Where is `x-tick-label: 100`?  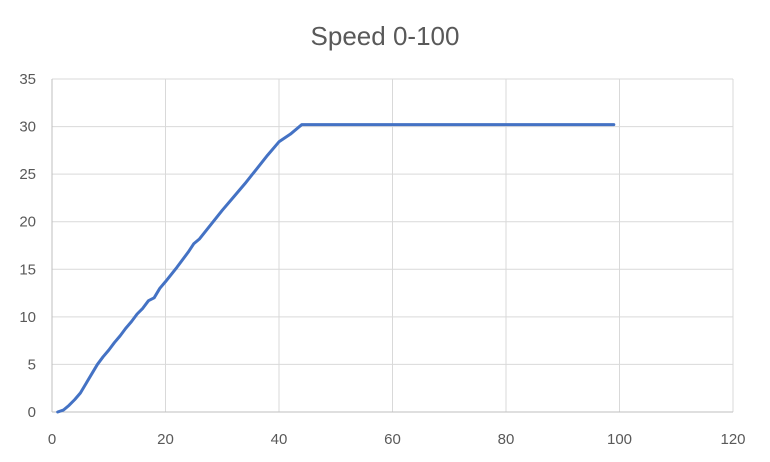
x-tick-label: 100 is located at coordinates (619, 439).